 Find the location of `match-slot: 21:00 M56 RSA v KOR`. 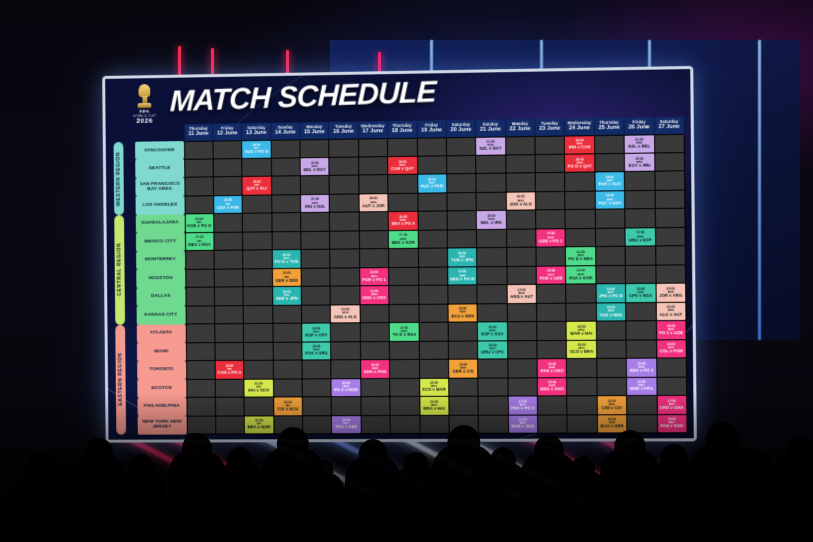

match-slot: 21:00 M56 RSA v KOR is located at coordinates (580, 275).